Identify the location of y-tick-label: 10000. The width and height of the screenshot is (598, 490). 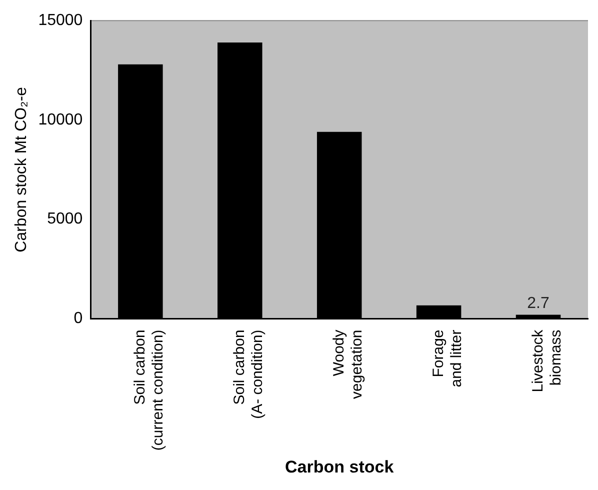
(60, 119).